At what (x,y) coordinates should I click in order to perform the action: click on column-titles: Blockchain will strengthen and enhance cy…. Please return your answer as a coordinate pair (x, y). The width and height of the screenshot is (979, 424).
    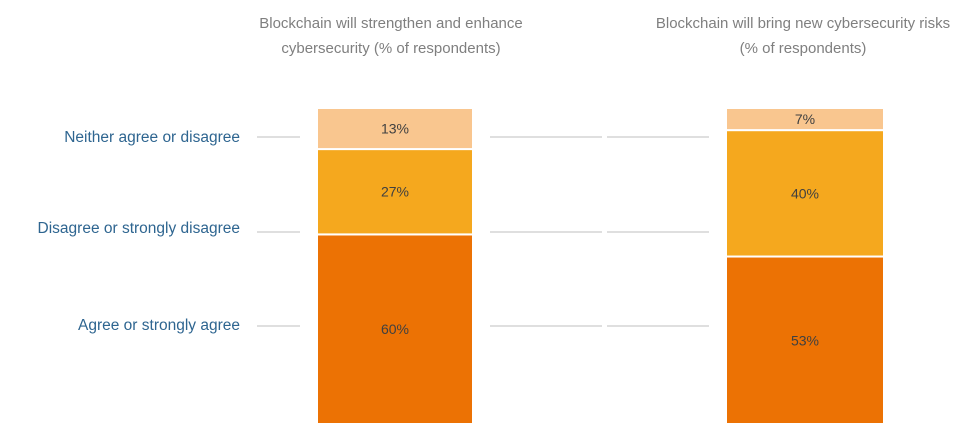
    Looking at the image, I should click on (604, 36).